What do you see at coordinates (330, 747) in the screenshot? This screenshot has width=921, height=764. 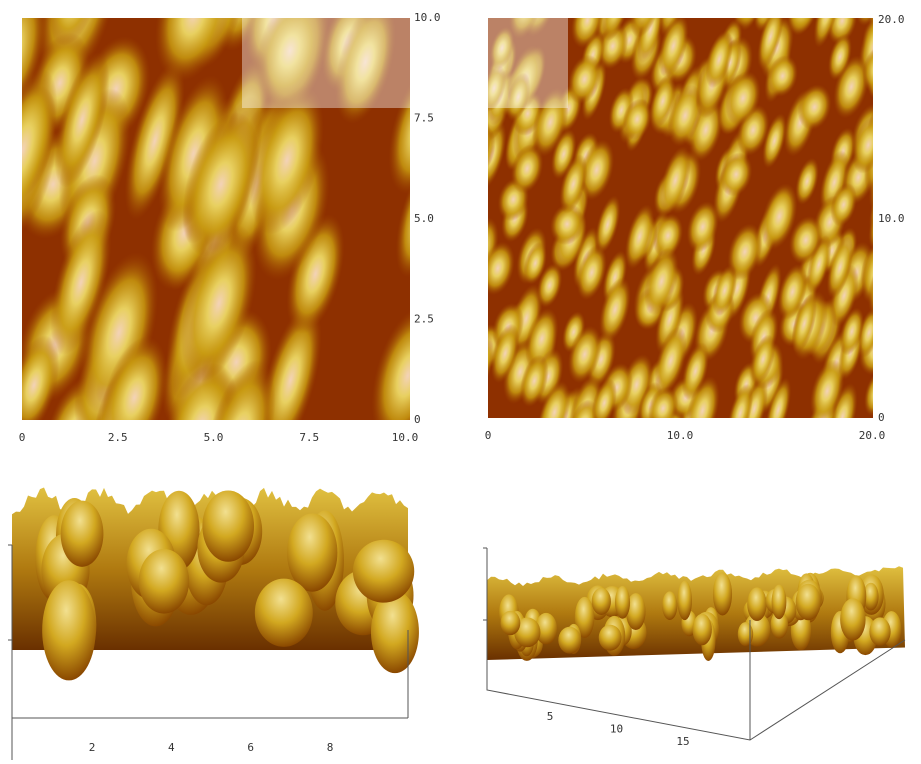 I see `tick-label: 8` at bounding box center [330, 747].